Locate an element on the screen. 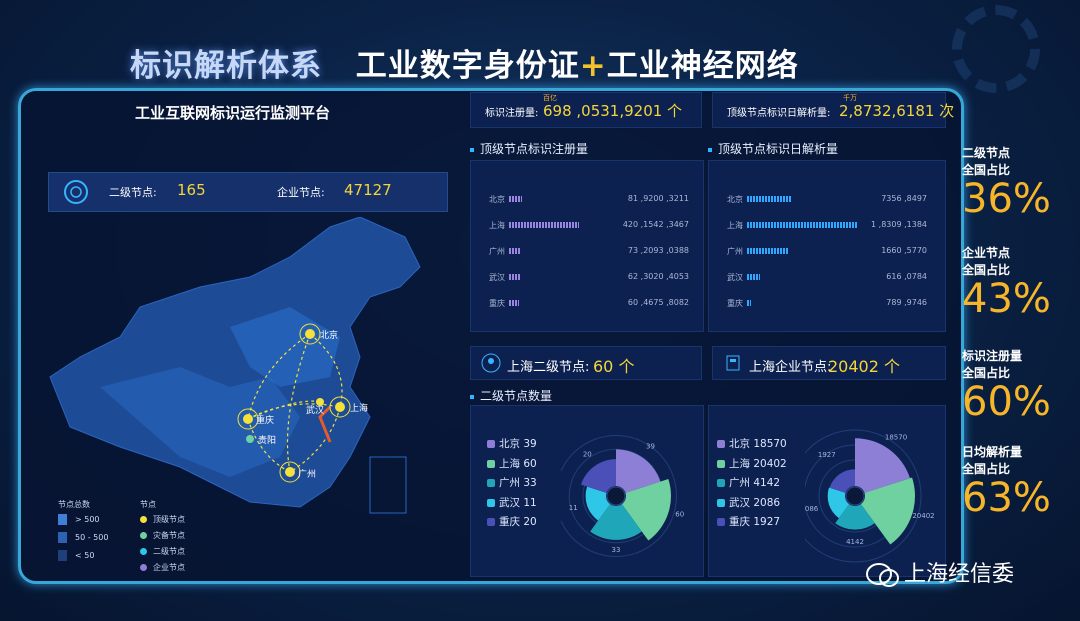  secondary-node-label: 二级节点: is located at coordinates (133, 192).